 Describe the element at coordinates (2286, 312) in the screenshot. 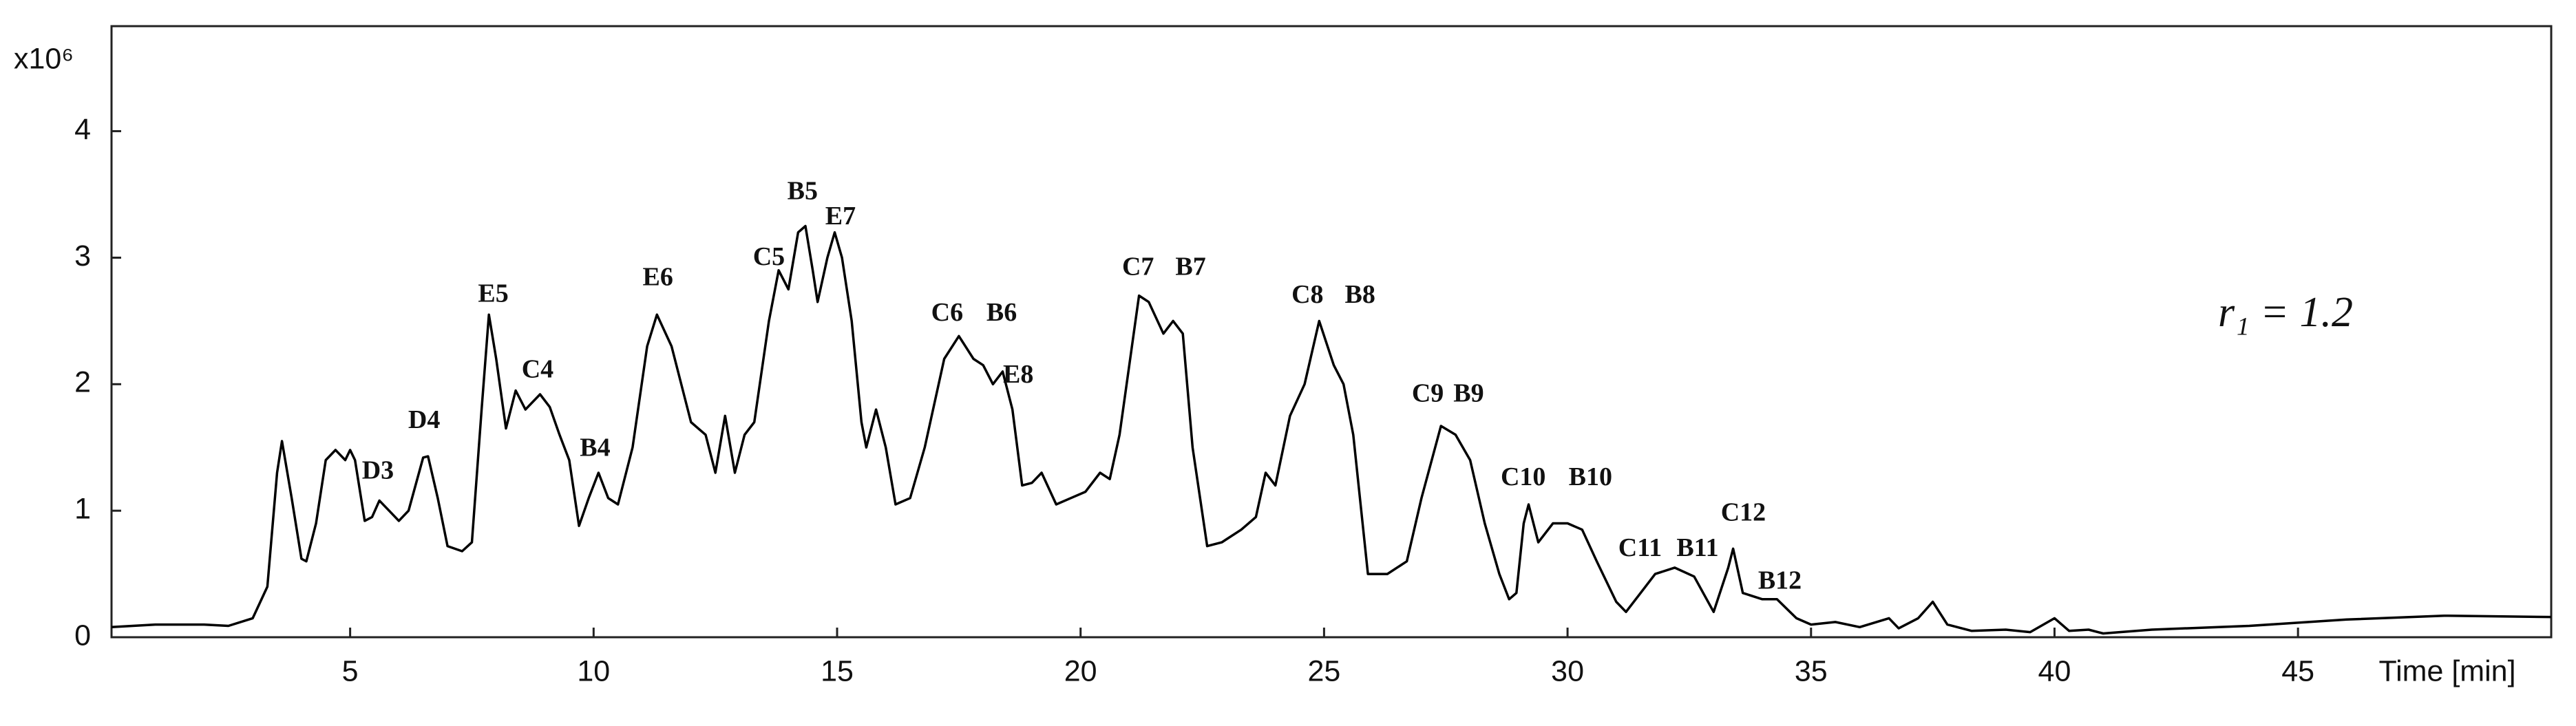

I see `formula: r₁ = 1.2` at that location.